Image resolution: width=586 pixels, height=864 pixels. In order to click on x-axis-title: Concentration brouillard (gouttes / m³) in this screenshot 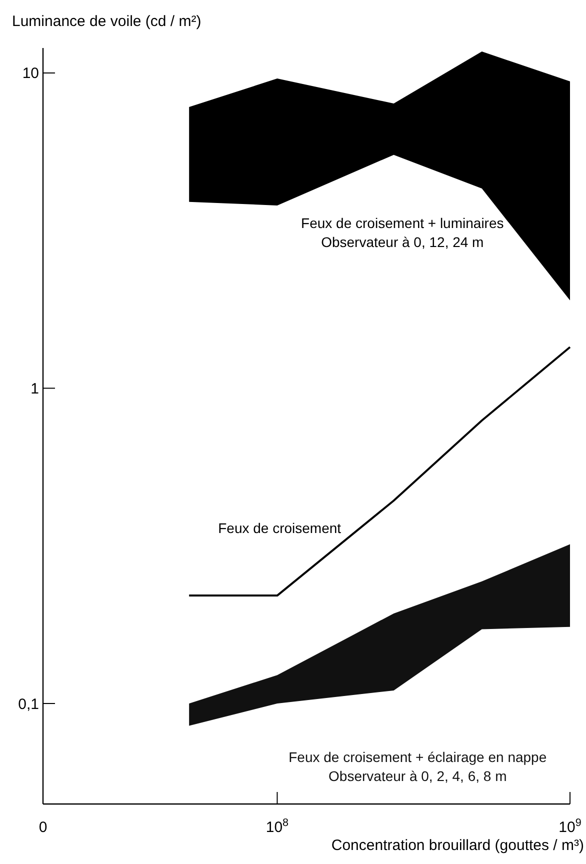, I will do `click(457, 845)`.